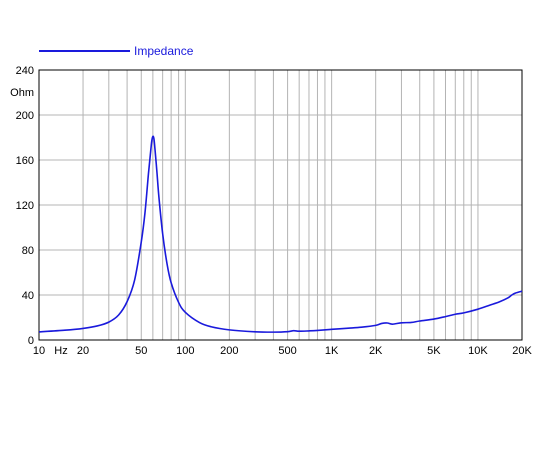 This screenshot has height=450, width=550. I want to click on x-tick-label: 2K, so click(376, 351).